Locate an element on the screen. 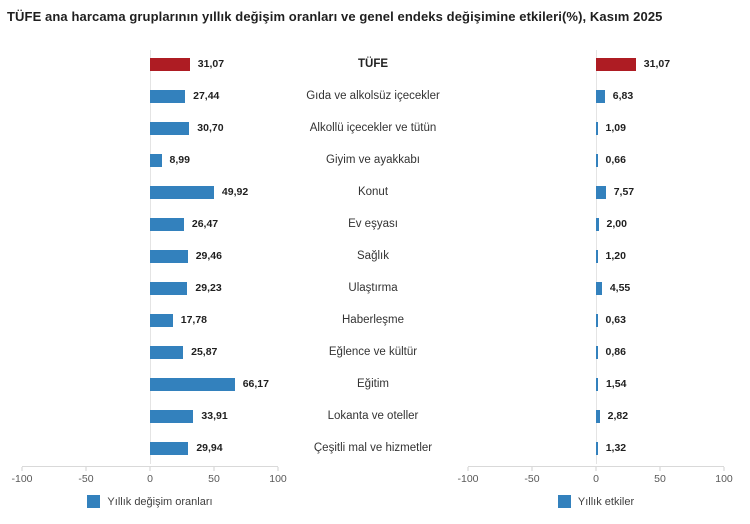  bar-value-label: 30,70 is located at coordinates (210, 128).